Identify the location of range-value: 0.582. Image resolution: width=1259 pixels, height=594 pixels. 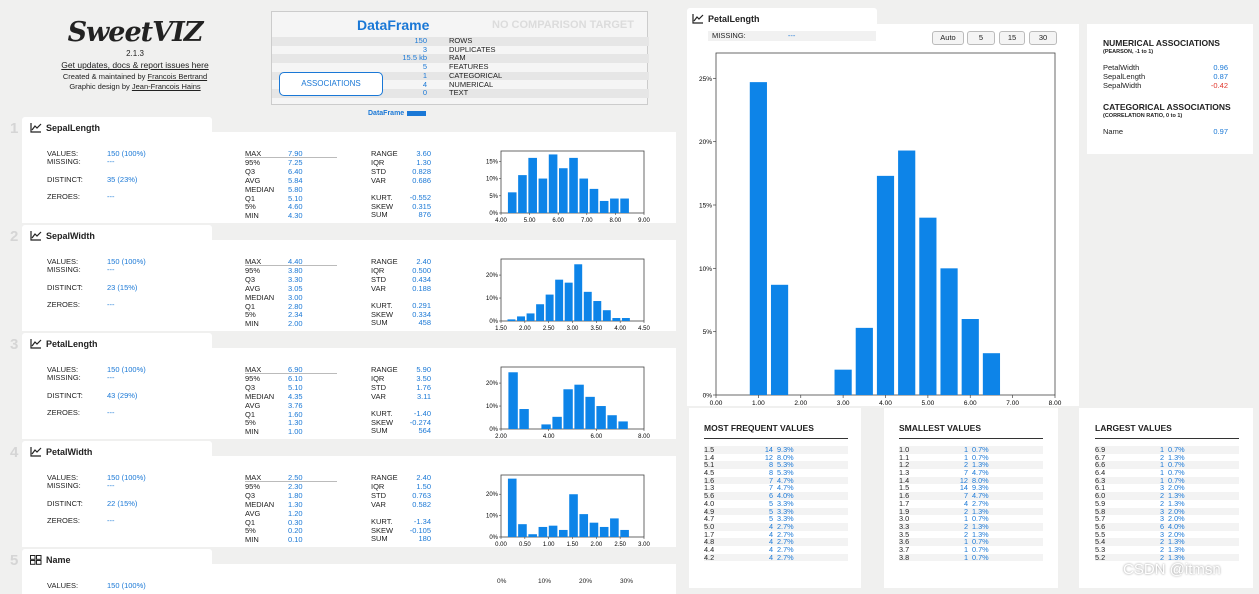
(421, 504).